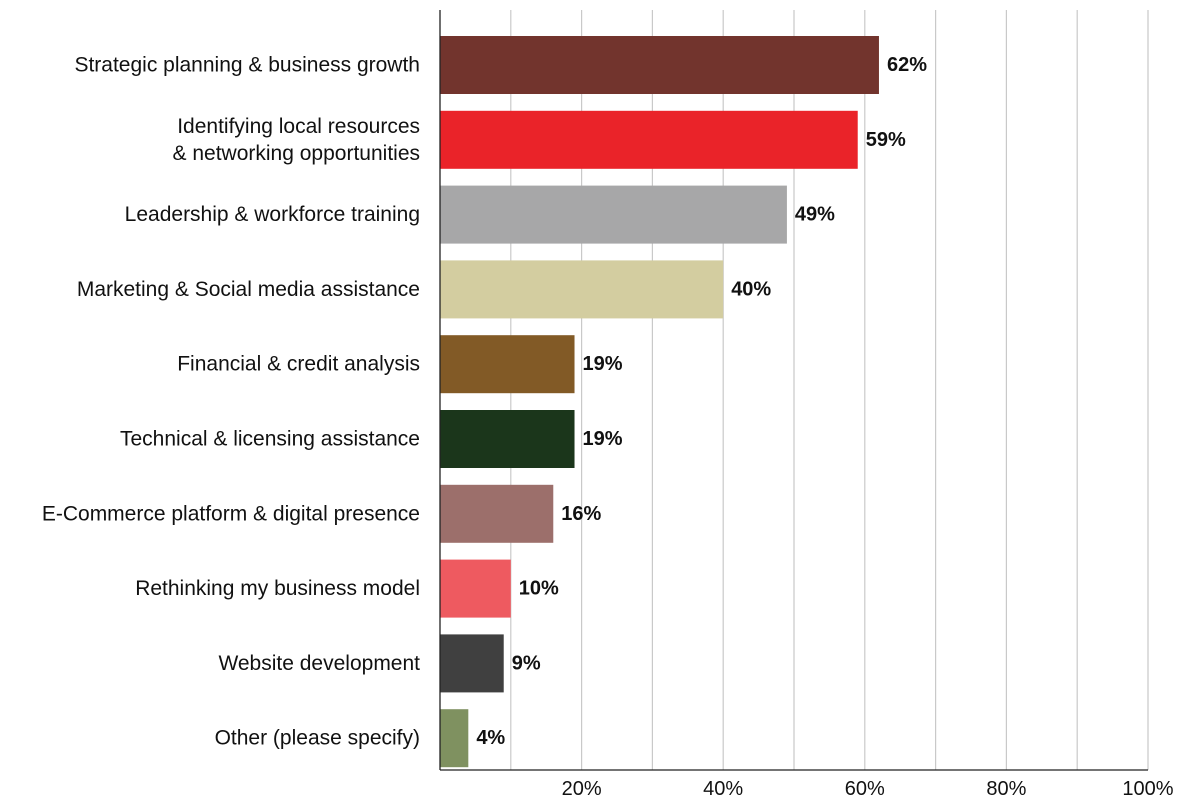  Describe the element at coordinates (231, 513) in the screenshot. I see `category-label: E-Commerce platform & digital presence` at that location.